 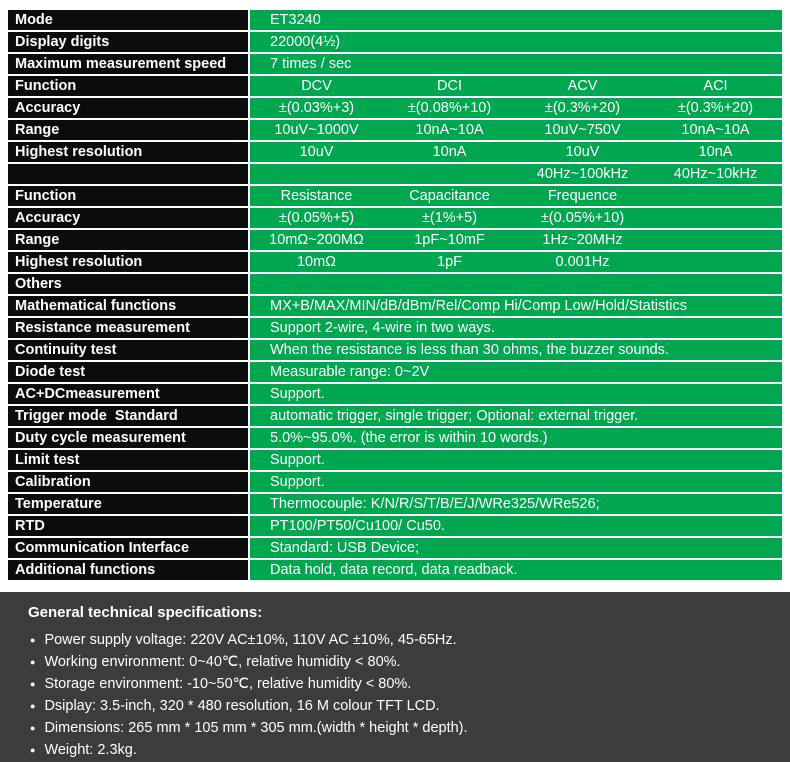 I want to click on row-value-cell: Capacitance, so click(x=449, y=196).